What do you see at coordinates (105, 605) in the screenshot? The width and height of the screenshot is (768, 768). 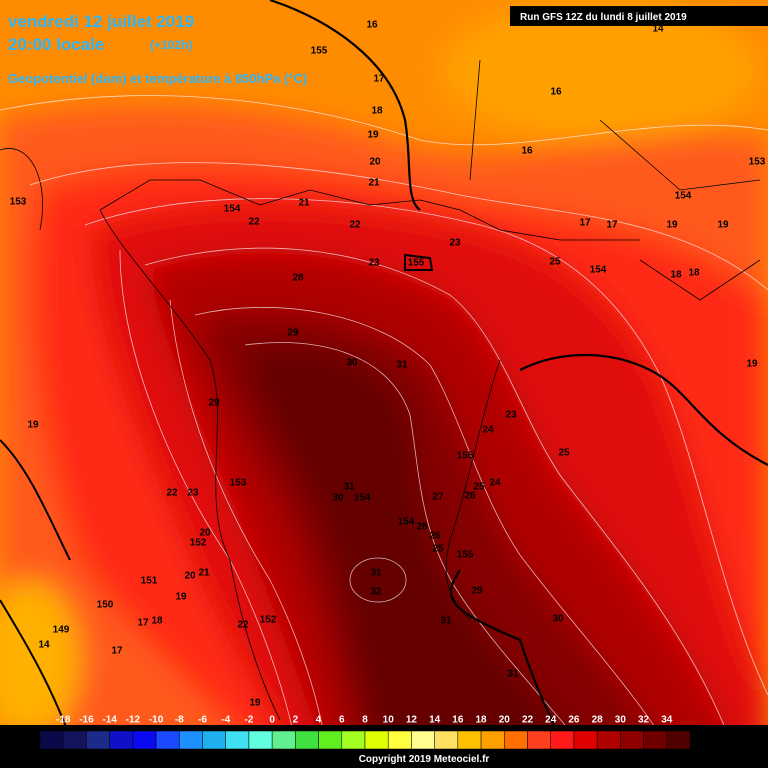 I see `contour-label: 150` at bounding box center [105, 605].